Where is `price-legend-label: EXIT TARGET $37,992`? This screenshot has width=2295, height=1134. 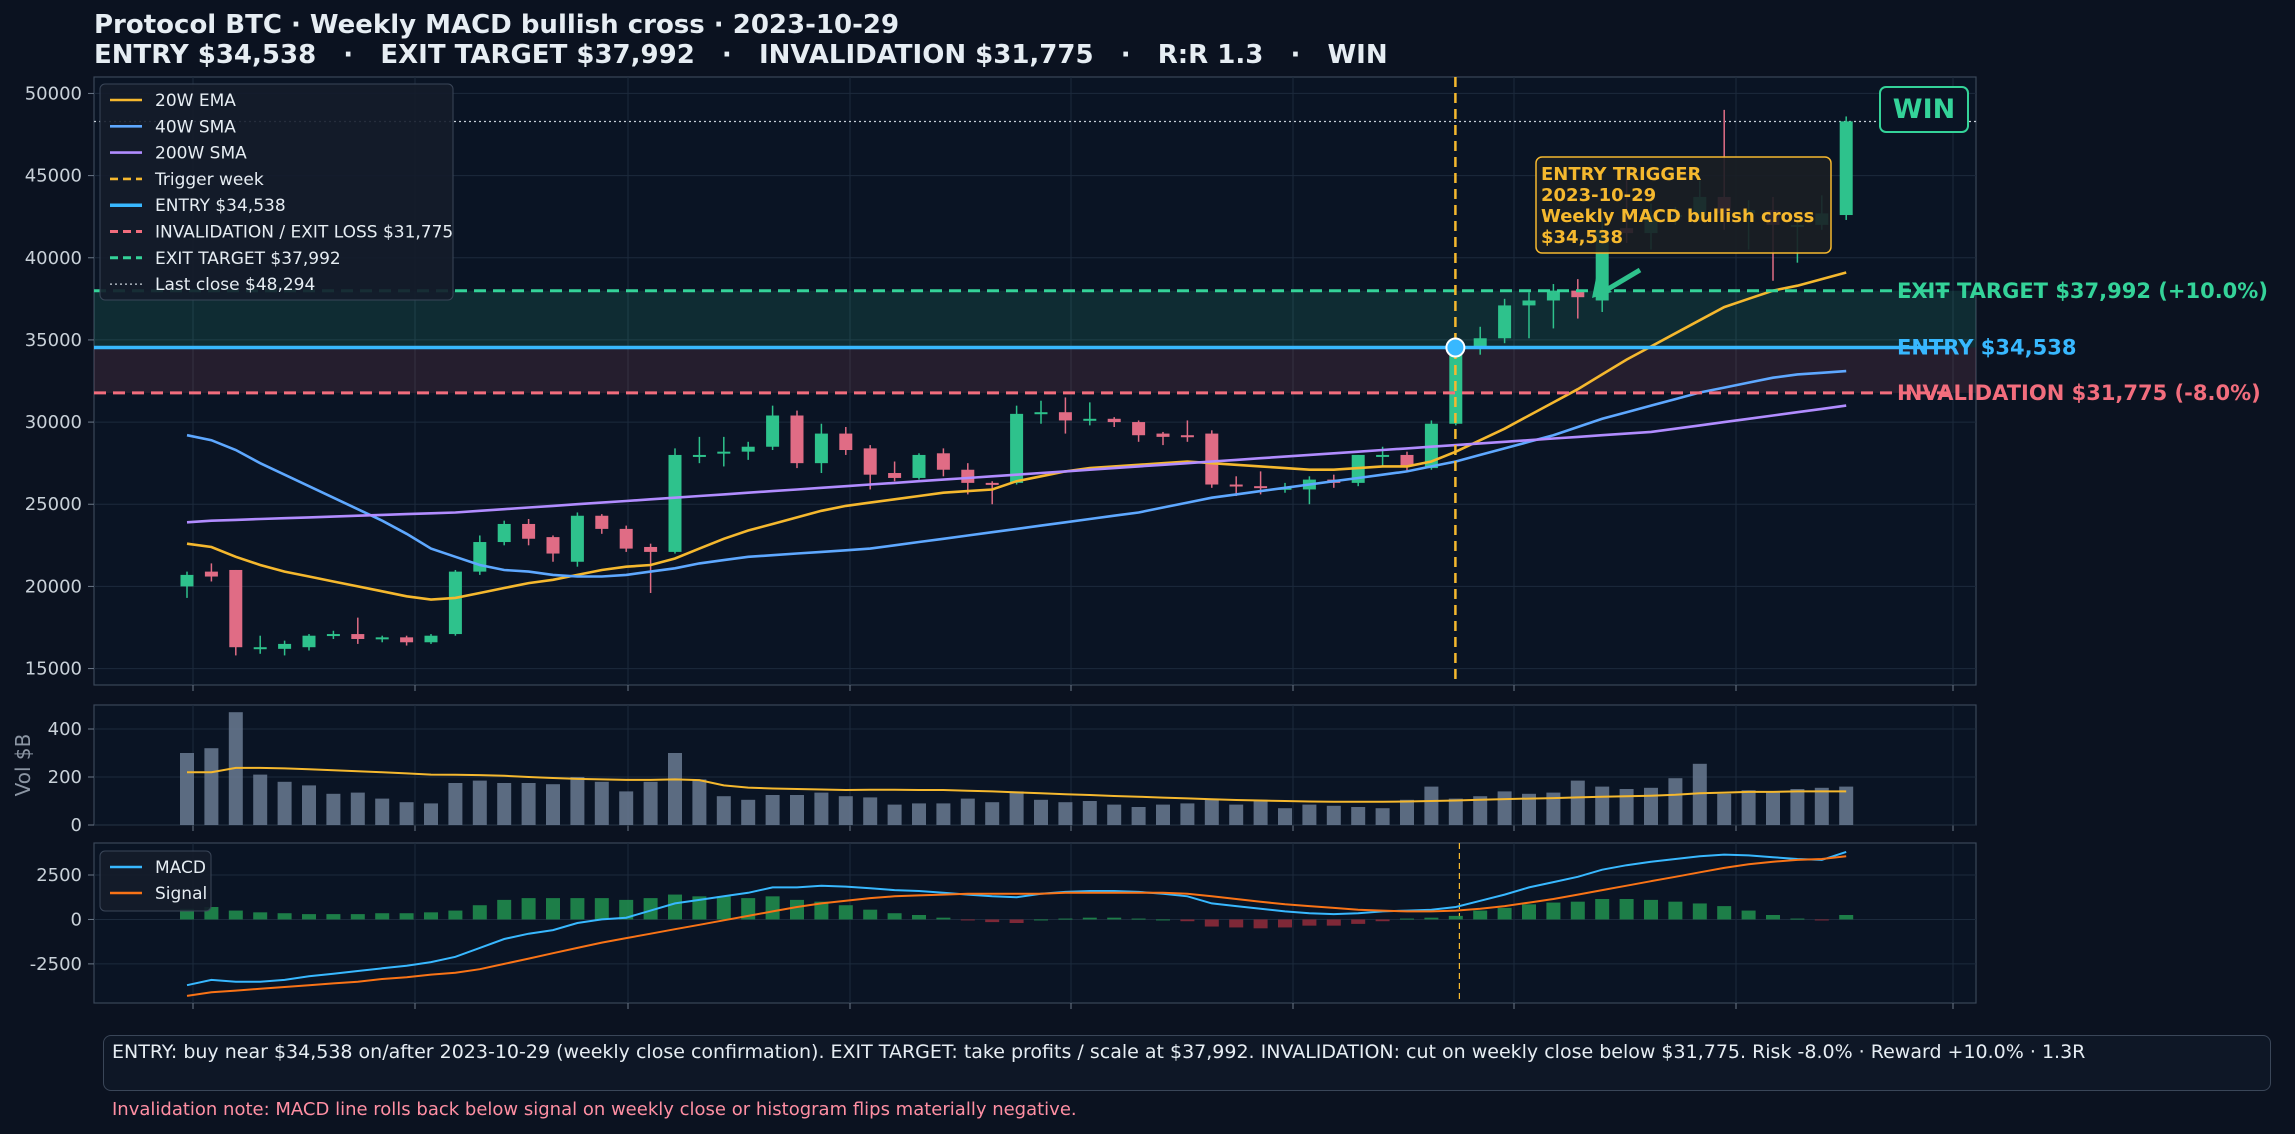 price-legend-label: EXIT TARGET $37,992 is located at coordinates (248, 259).